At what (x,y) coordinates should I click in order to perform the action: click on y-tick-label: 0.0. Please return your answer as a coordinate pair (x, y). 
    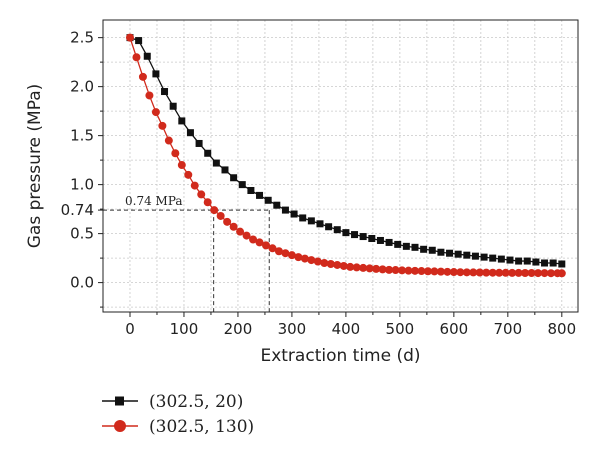
    Looking at the image, I should click on (82, 283).